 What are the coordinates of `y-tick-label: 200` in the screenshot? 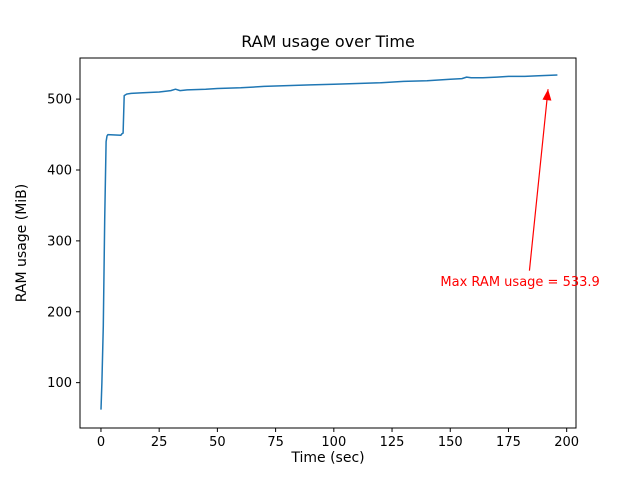 It's located at (59, 312).